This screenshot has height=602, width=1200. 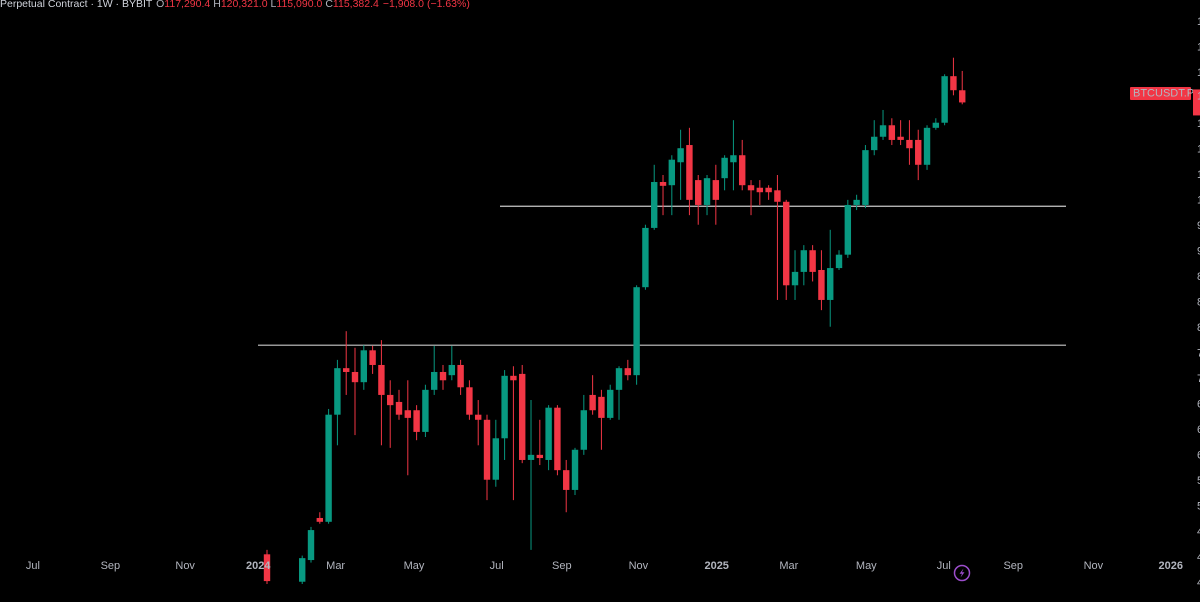 What do you see at coordinates (1198, 124) in the screenshot?
I see `y-tick-label: 112000` at bounding box center [1198, 124].